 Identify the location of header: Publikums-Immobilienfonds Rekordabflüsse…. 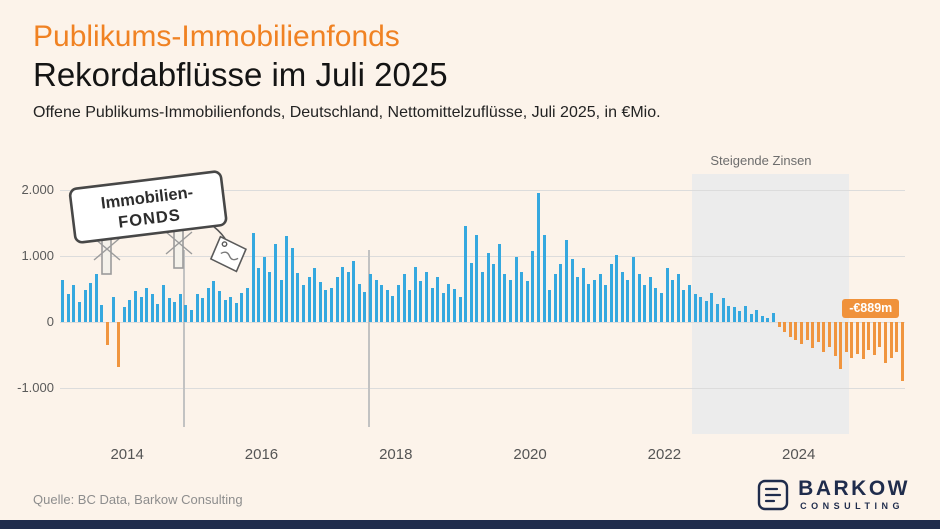
(347, 71).